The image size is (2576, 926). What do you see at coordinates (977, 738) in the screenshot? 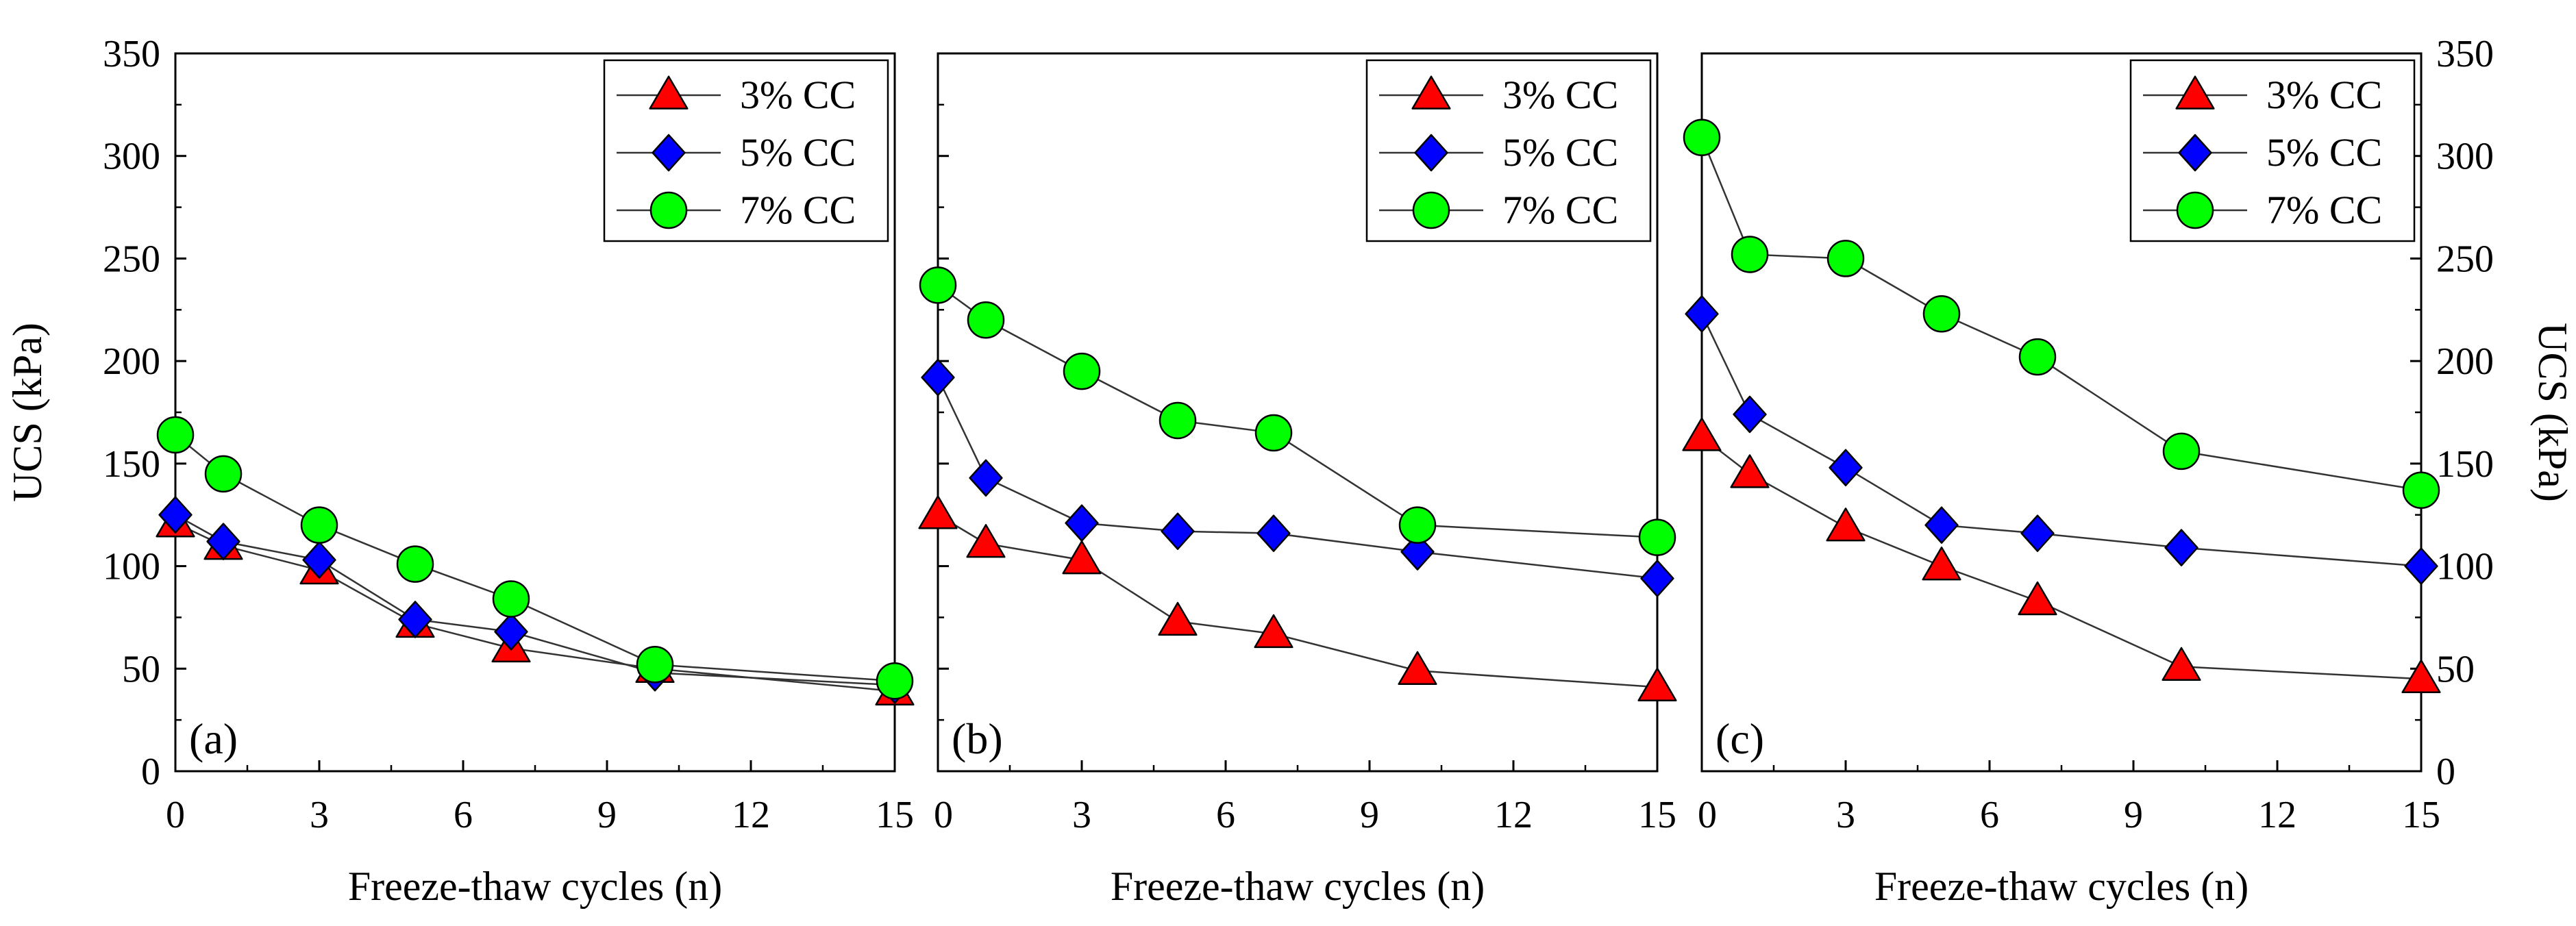
I see `panel-label: (b)` at bounding box center [977, 738].